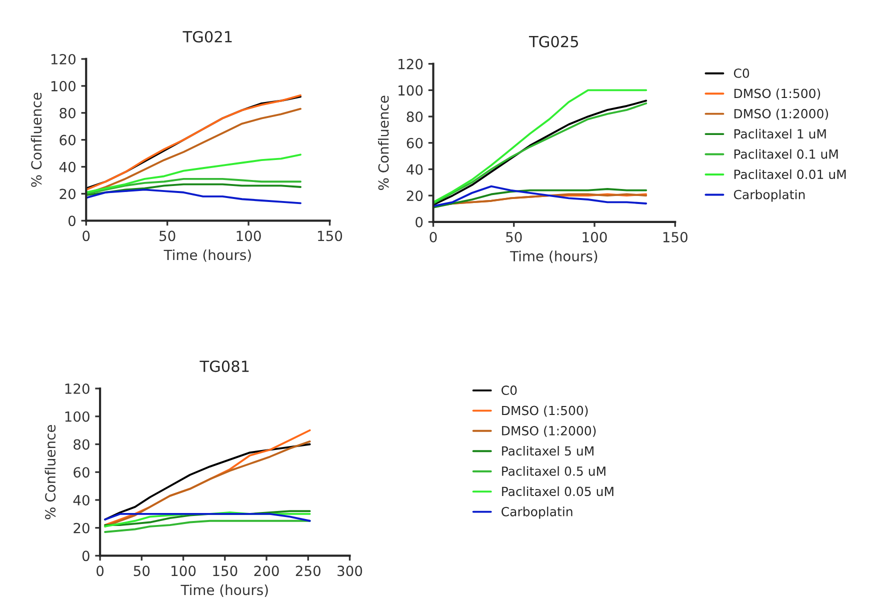  I want to click on legend-label: Paclitaxel 1 uM, so click(780, 133).